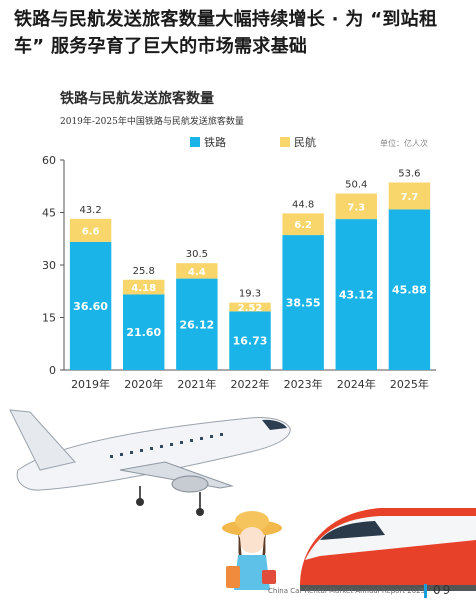  I want to click on x-tick-label: 2022年, so click(250, 384).